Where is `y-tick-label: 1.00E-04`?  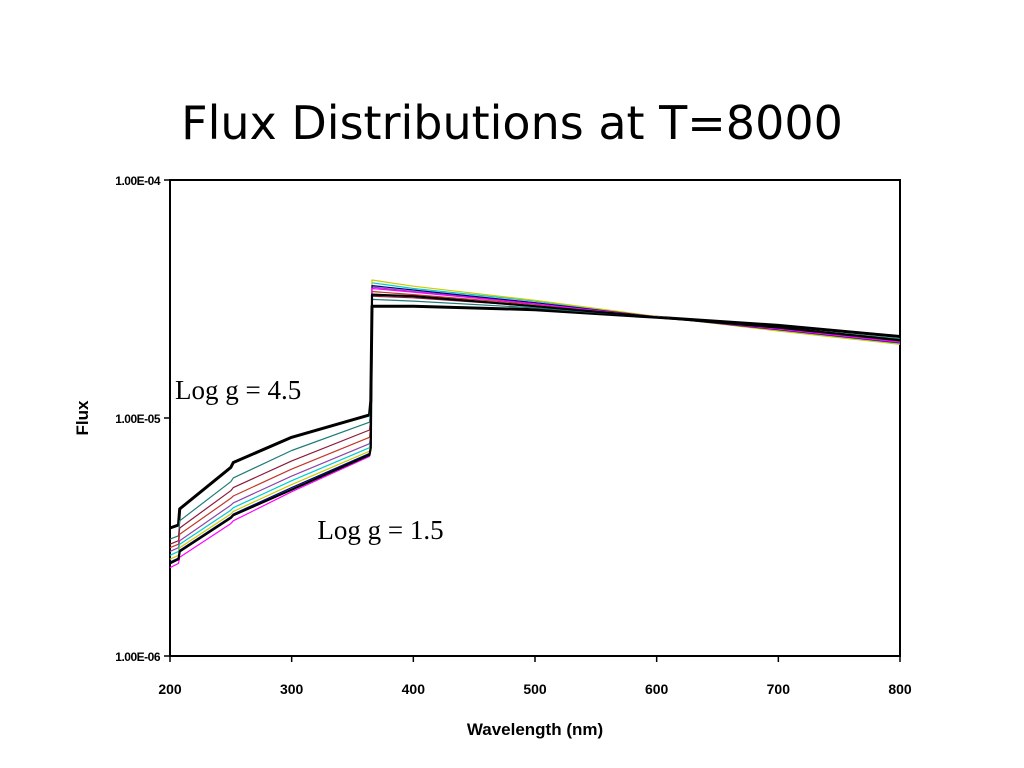 y-tick-label: 1.00E-04 is located at coordinates (138, 181).